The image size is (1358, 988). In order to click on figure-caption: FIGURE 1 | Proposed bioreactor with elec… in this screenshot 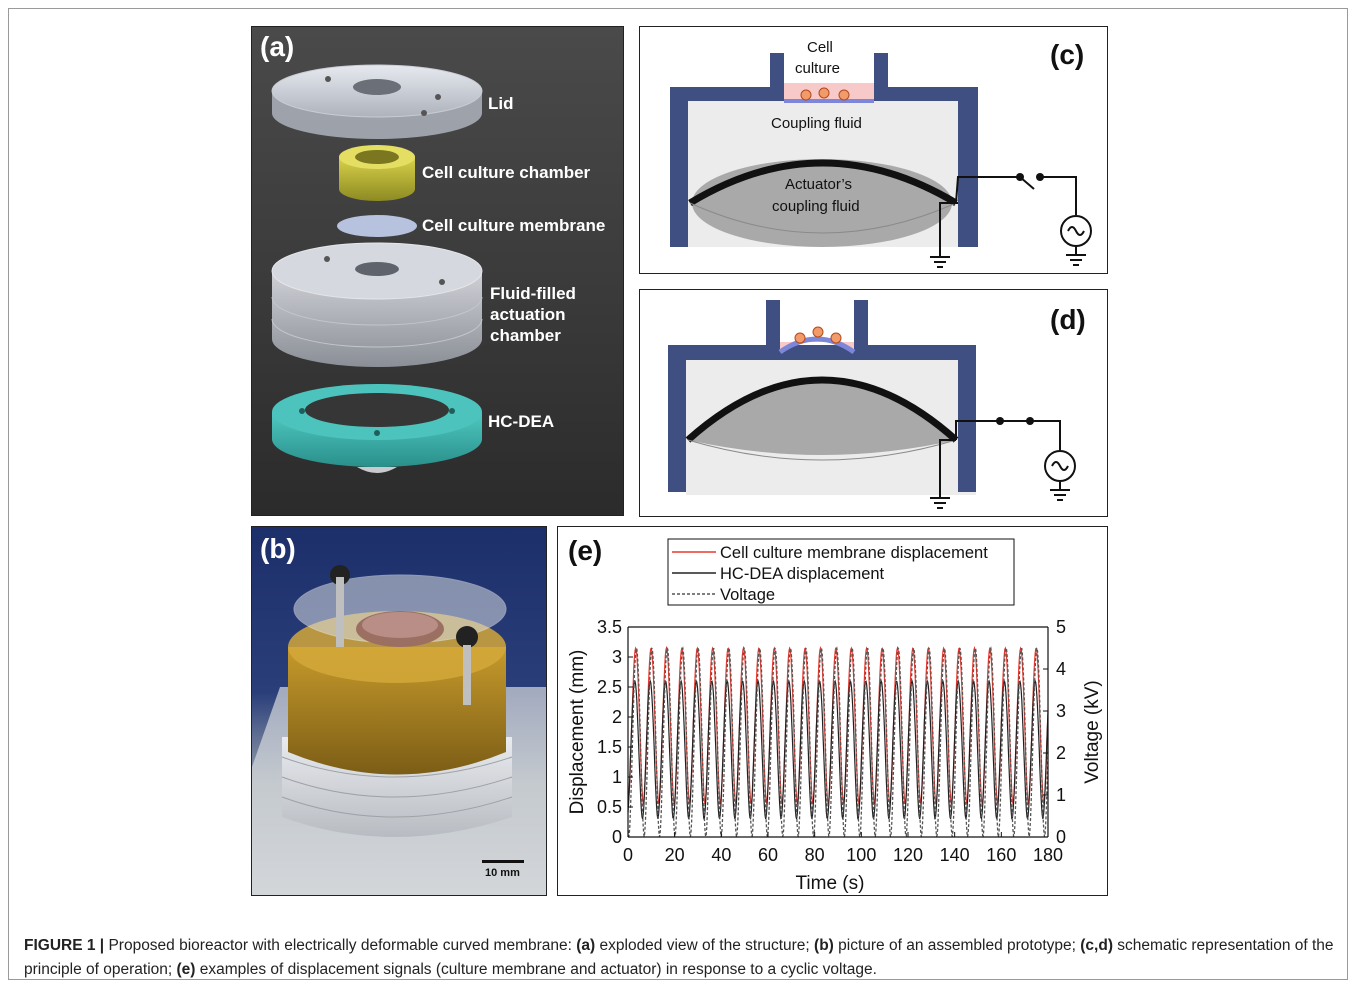, I will do `click(679, 958)`.